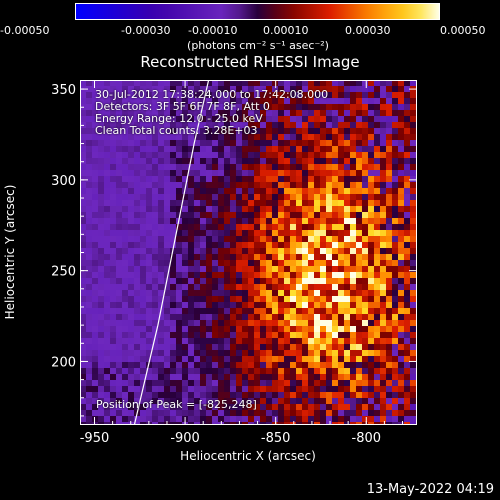 The height and width of the screenshot is (500, 500). I want to click on x-axis-label: Heliocentric X (arcsec), so click(248, 456).